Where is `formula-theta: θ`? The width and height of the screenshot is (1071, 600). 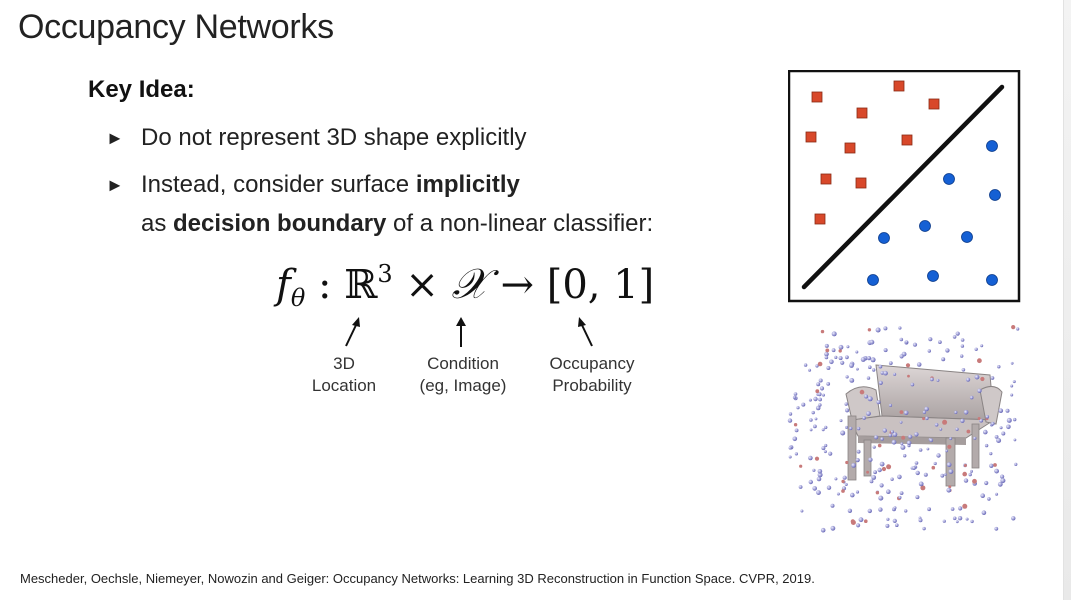
formula-theta: θ is located at coordinates (298, 298).